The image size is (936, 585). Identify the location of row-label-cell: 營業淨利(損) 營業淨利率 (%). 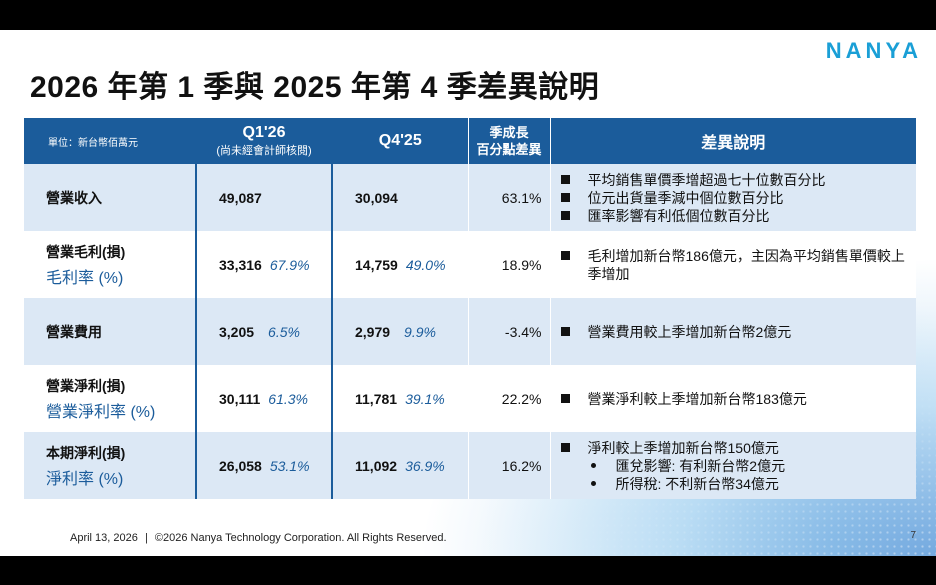
(110, 398).